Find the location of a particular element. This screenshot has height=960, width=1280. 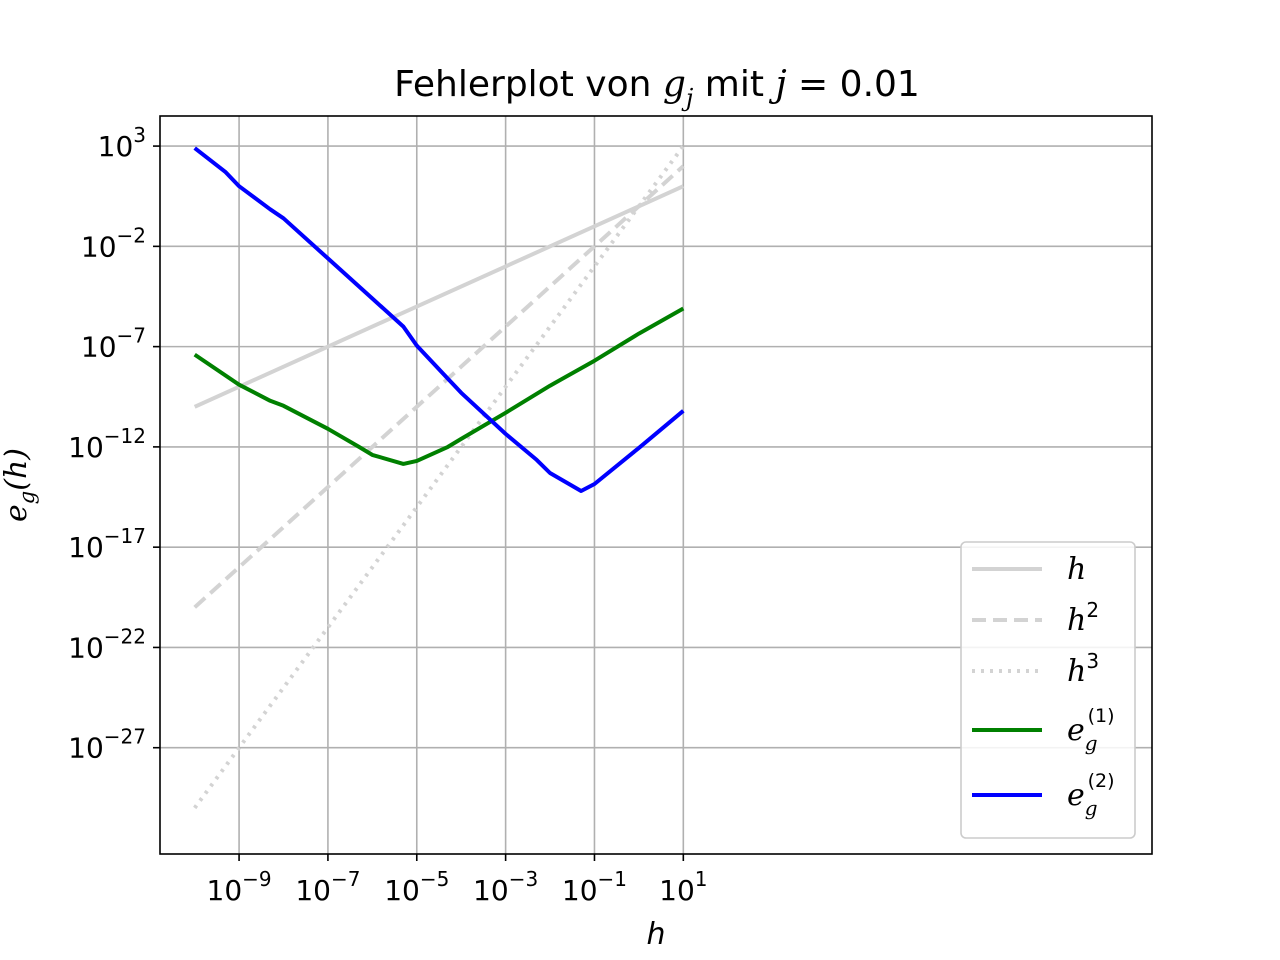

series-line-h is located at coordinates (439, 296).